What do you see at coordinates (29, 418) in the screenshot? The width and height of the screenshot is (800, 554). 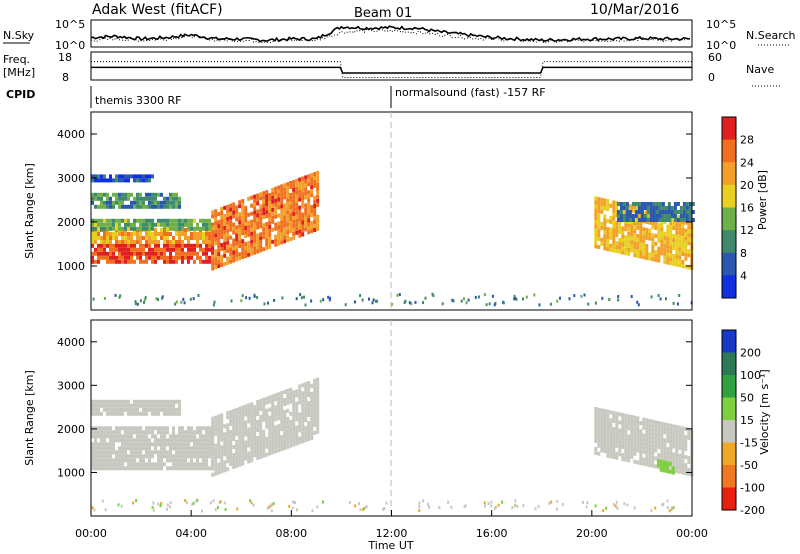 I see `velocity-ylabel: Slant Range [km]` at bounding box center [29, 418].